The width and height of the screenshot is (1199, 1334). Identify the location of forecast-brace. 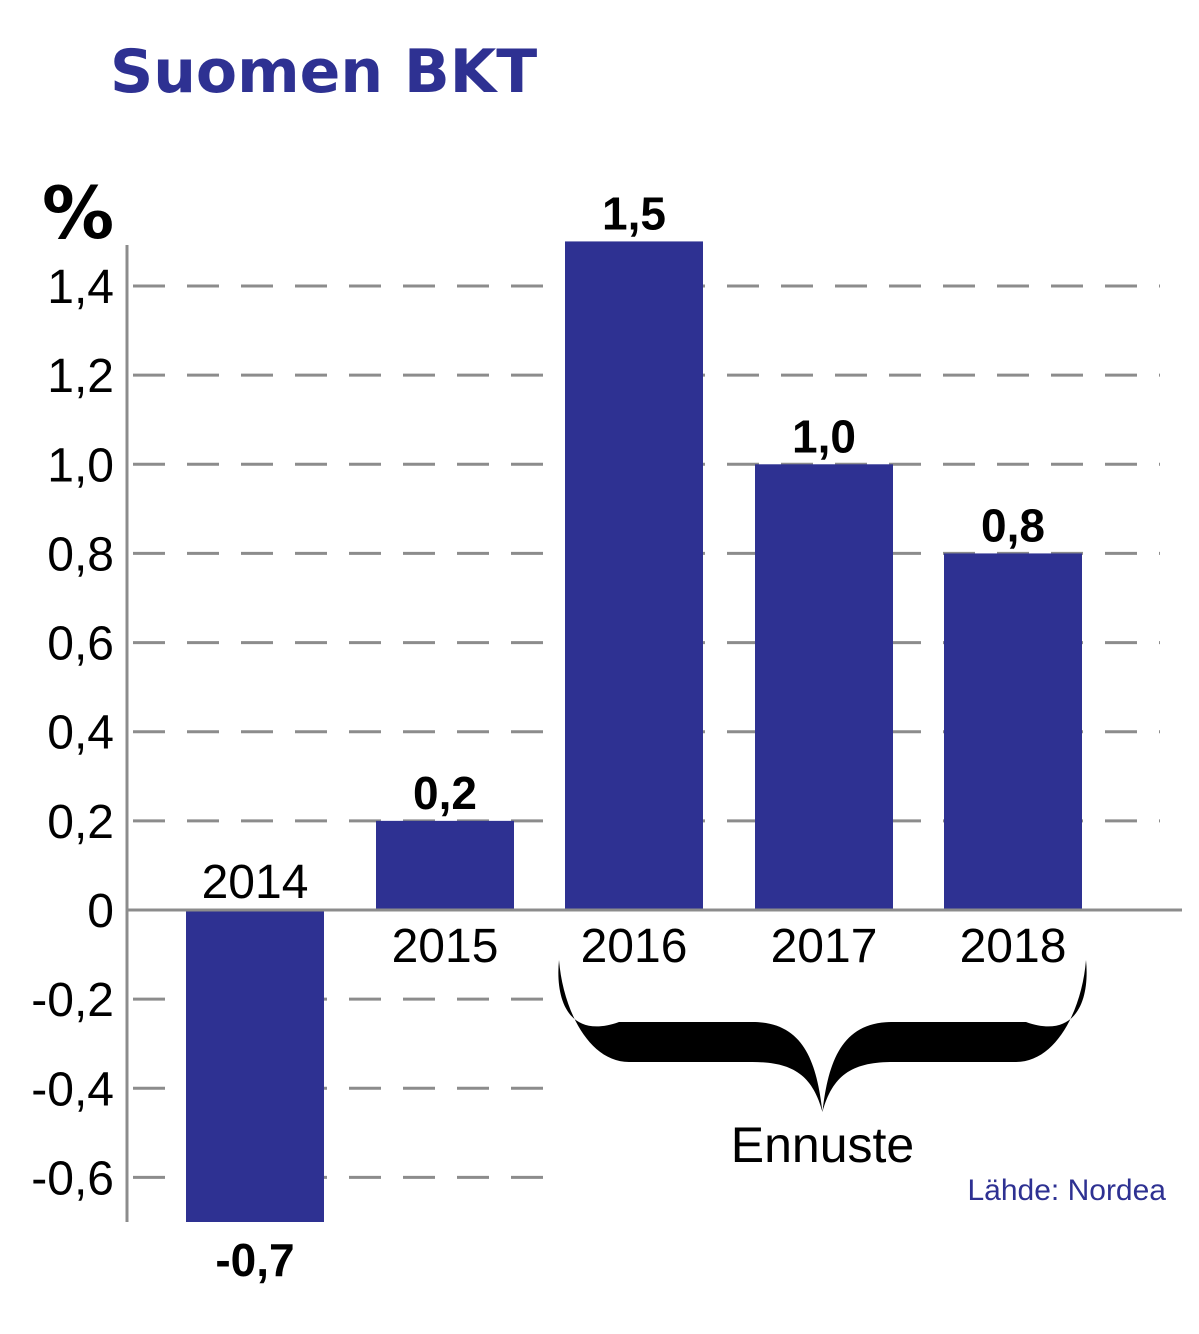
(822, 1036).